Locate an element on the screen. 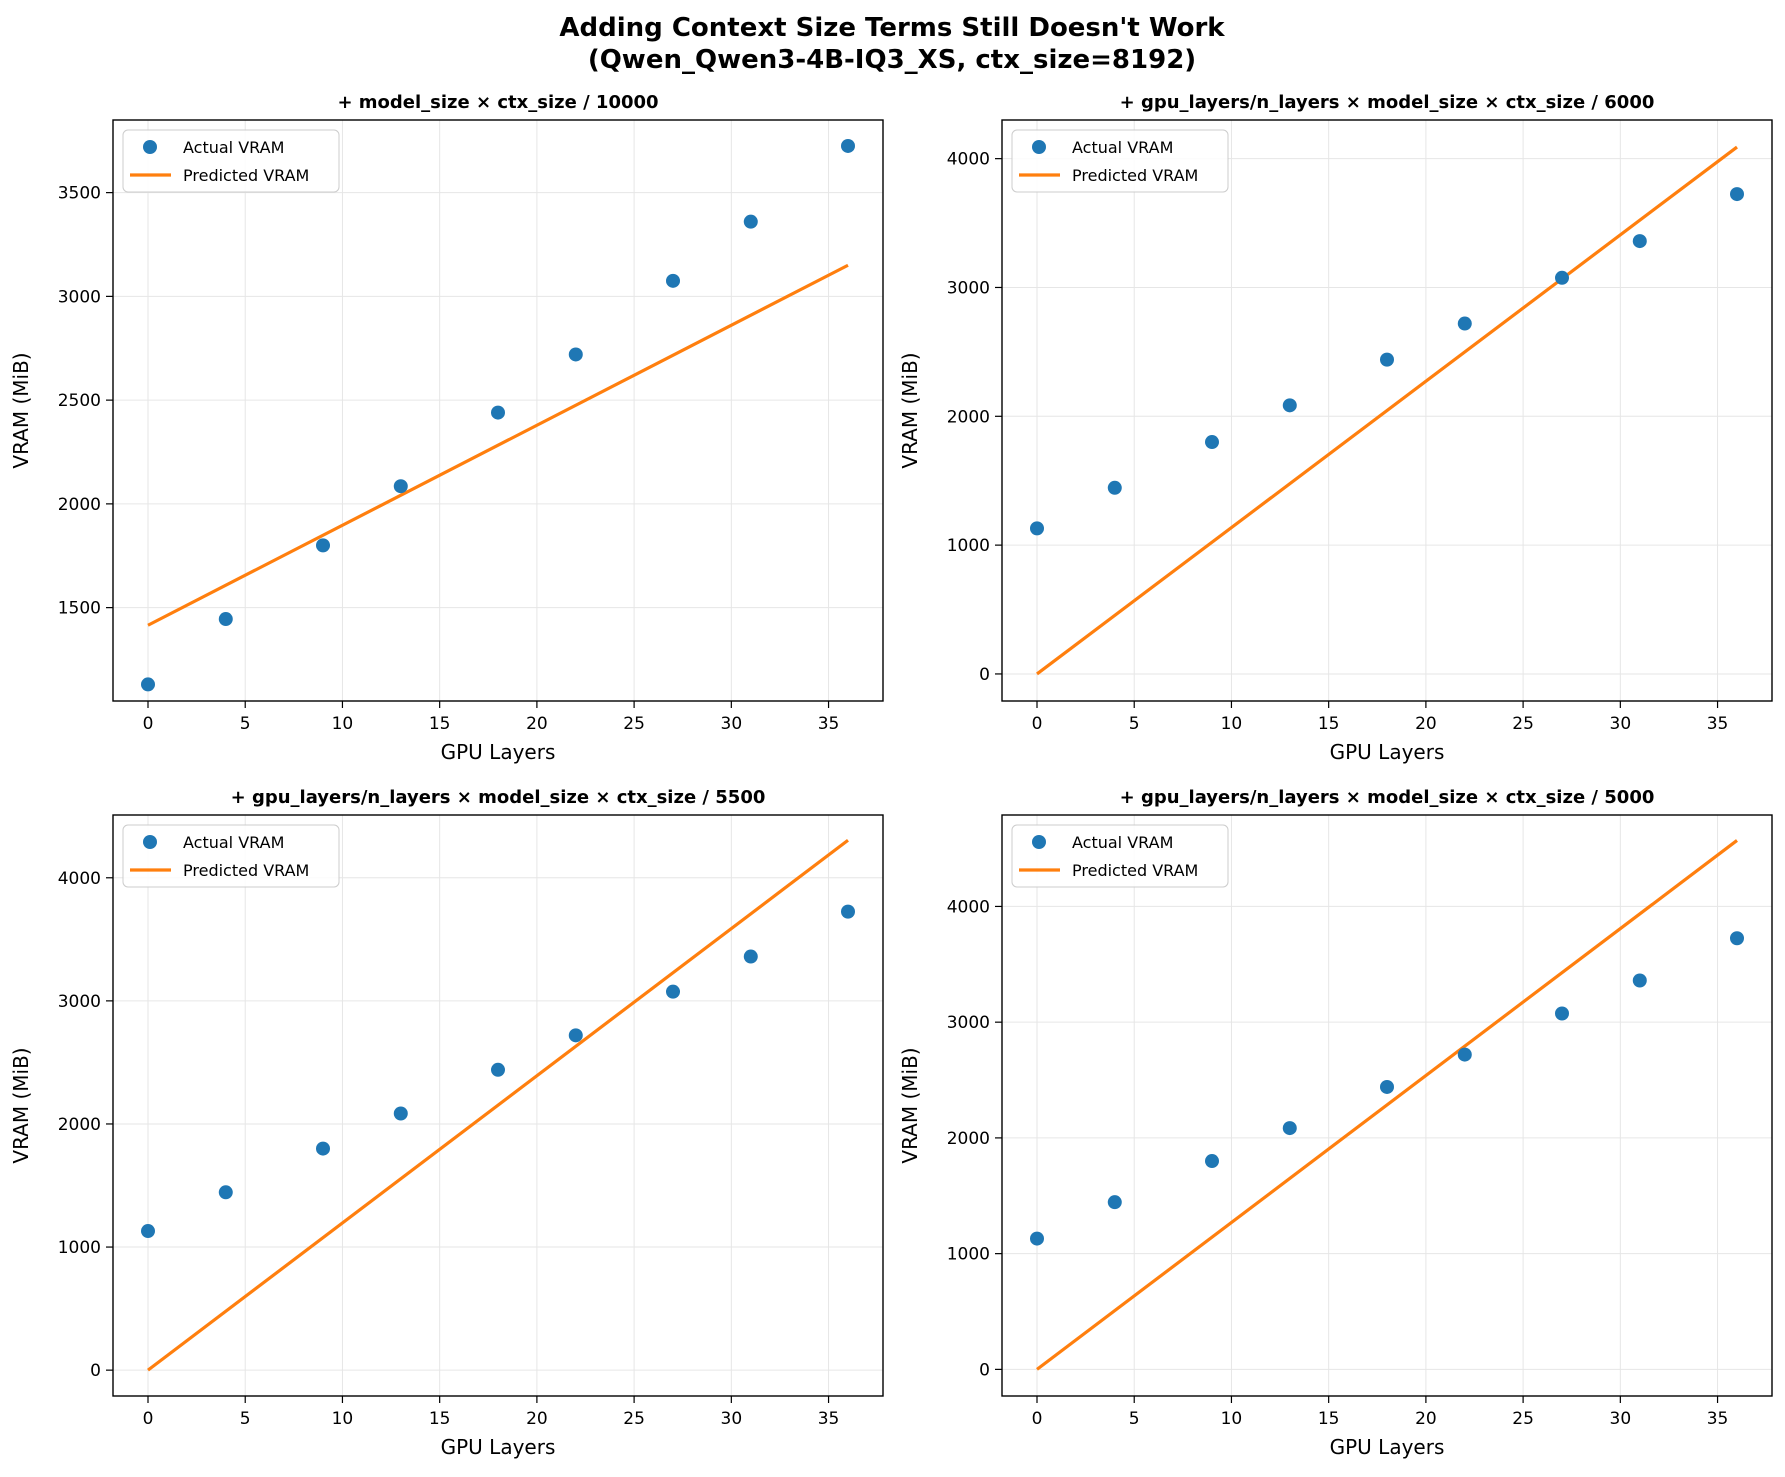 The width and height of the screenshot is (1785, 1477). predicted-vram-line is located at coordinates (1387, 1105).